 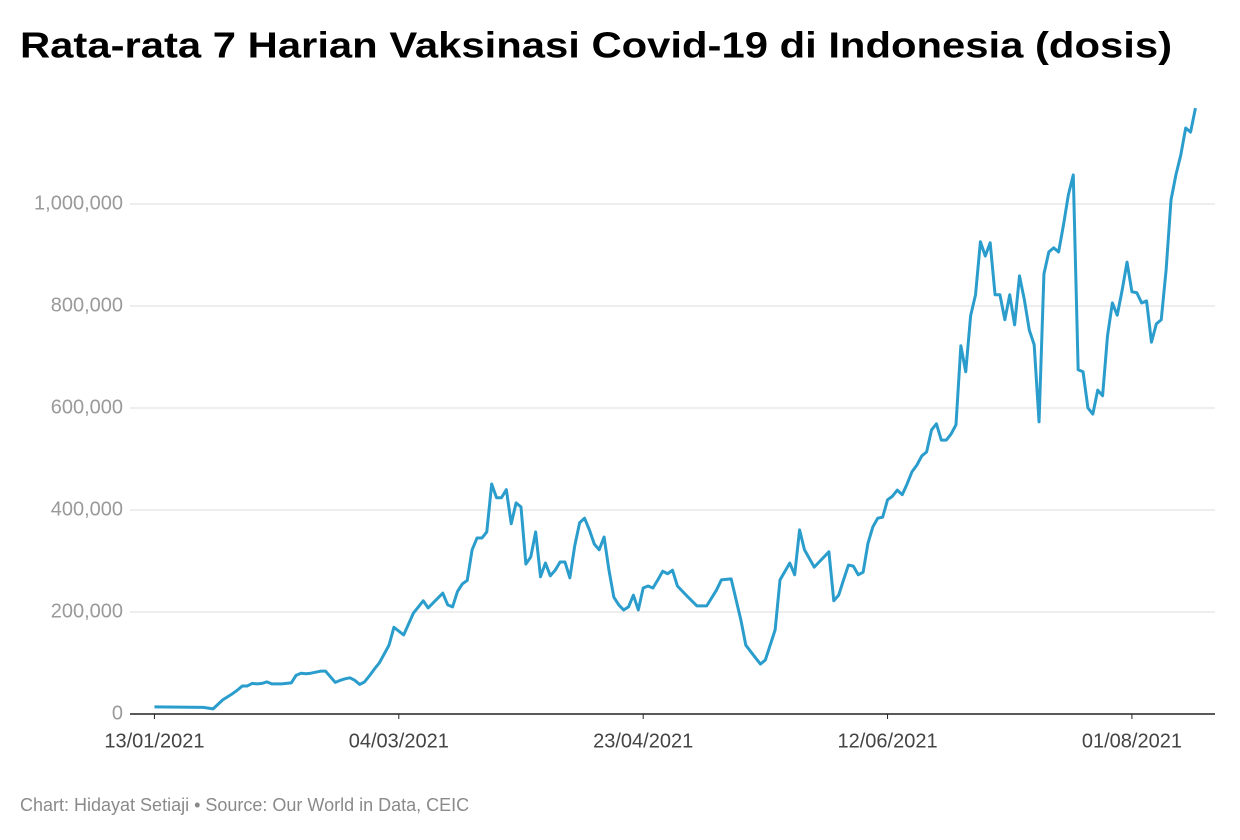 What do you see at coordinates (1132, 741) in the screenshot?
I see `x-tick-label: 01/08/2021` at bounding box center [1132, 741].